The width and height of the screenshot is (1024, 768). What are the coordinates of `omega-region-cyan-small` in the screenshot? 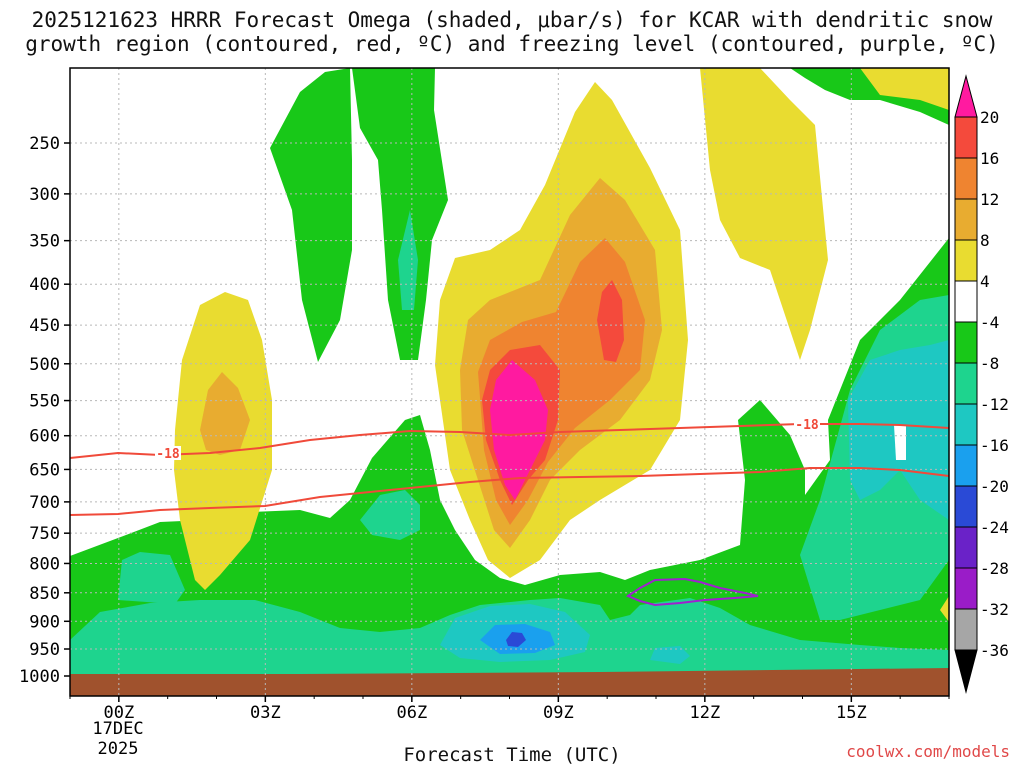 It's located at (670, 655).